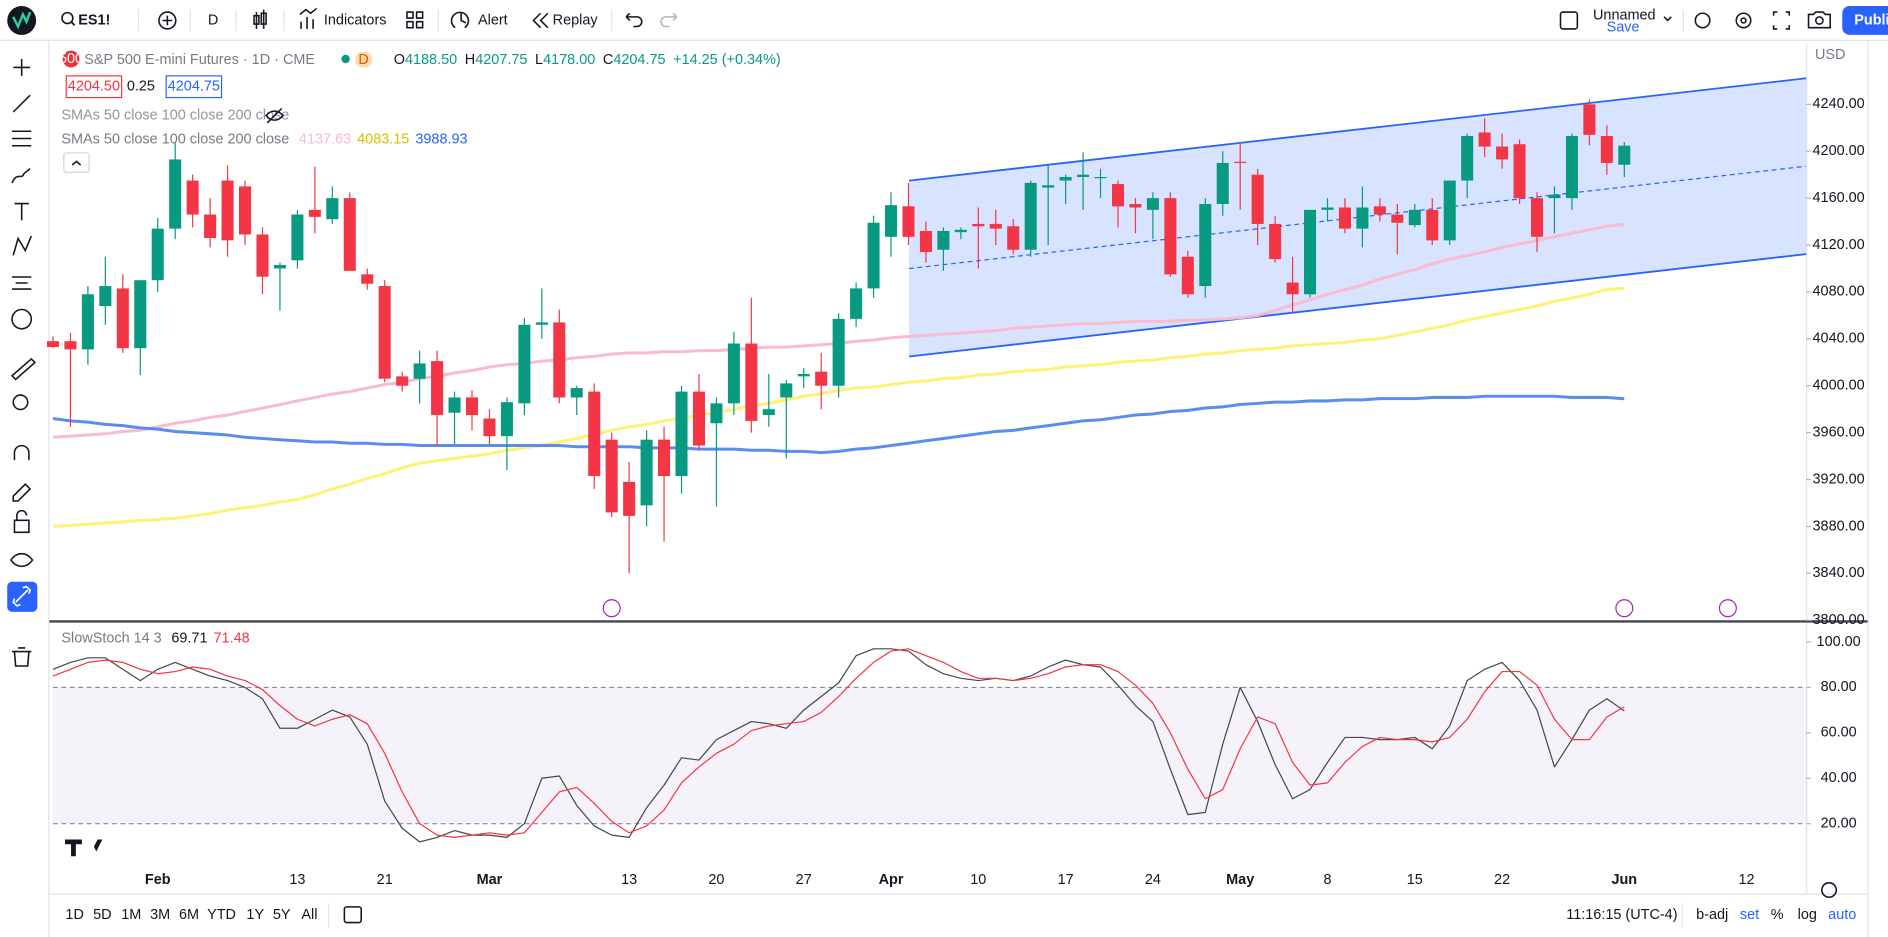 This screenshot has width=1888, height=937. What do you see at coordinates (102, 915) in the screenshot?
I see `range-button: 5D` at bounding box center [102, 915].